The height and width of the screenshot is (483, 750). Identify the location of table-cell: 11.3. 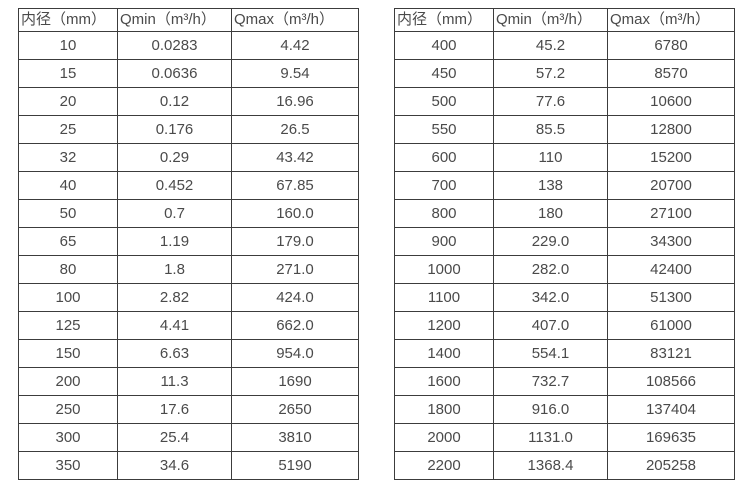
(174, 381).